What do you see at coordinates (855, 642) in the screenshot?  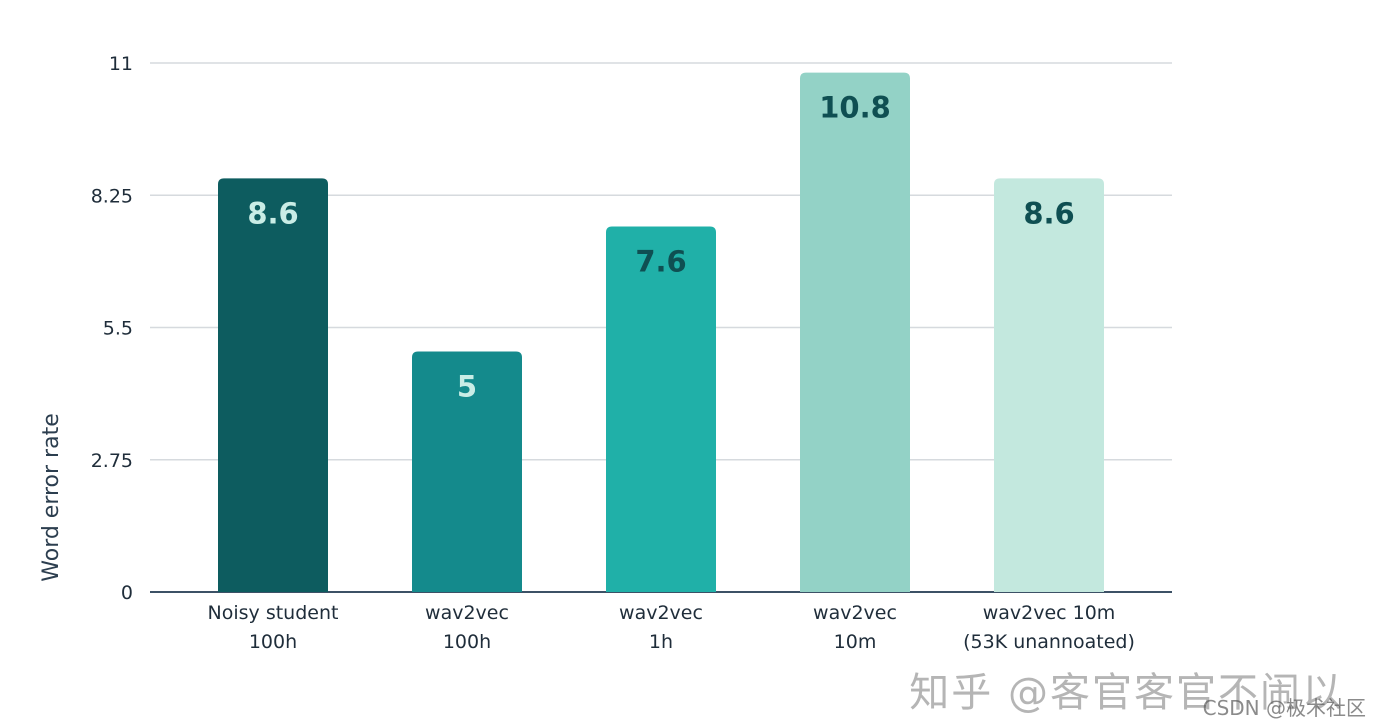 I see `x-category-label: 10m` at bounding box center [855, 642].